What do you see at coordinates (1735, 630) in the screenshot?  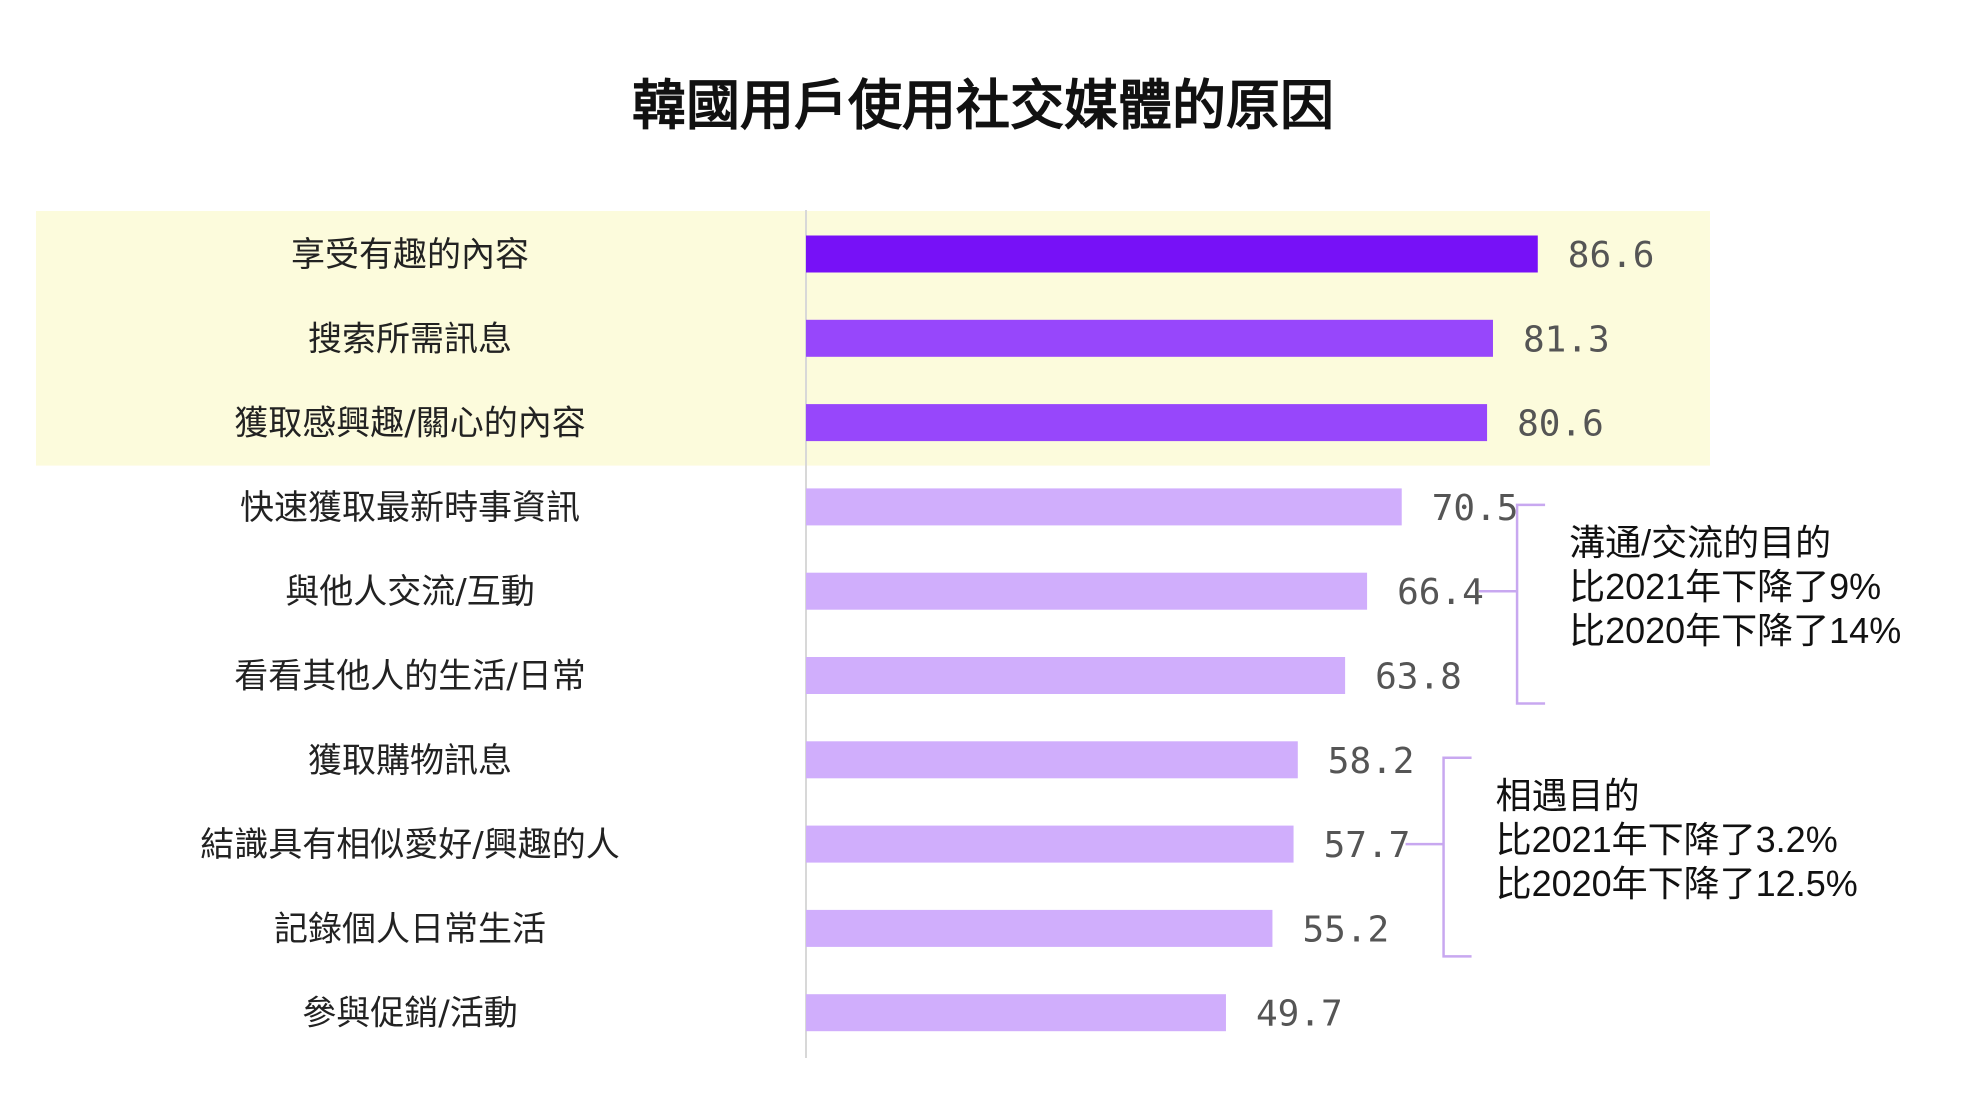 I see `annotation-text: 比2020年下降了14%` at bounding box center [1735, 630].